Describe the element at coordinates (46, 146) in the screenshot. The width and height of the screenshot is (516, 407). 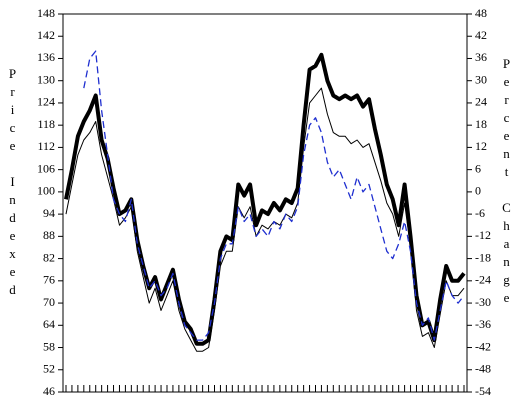
I see `y-tick-label: 112` at that location.